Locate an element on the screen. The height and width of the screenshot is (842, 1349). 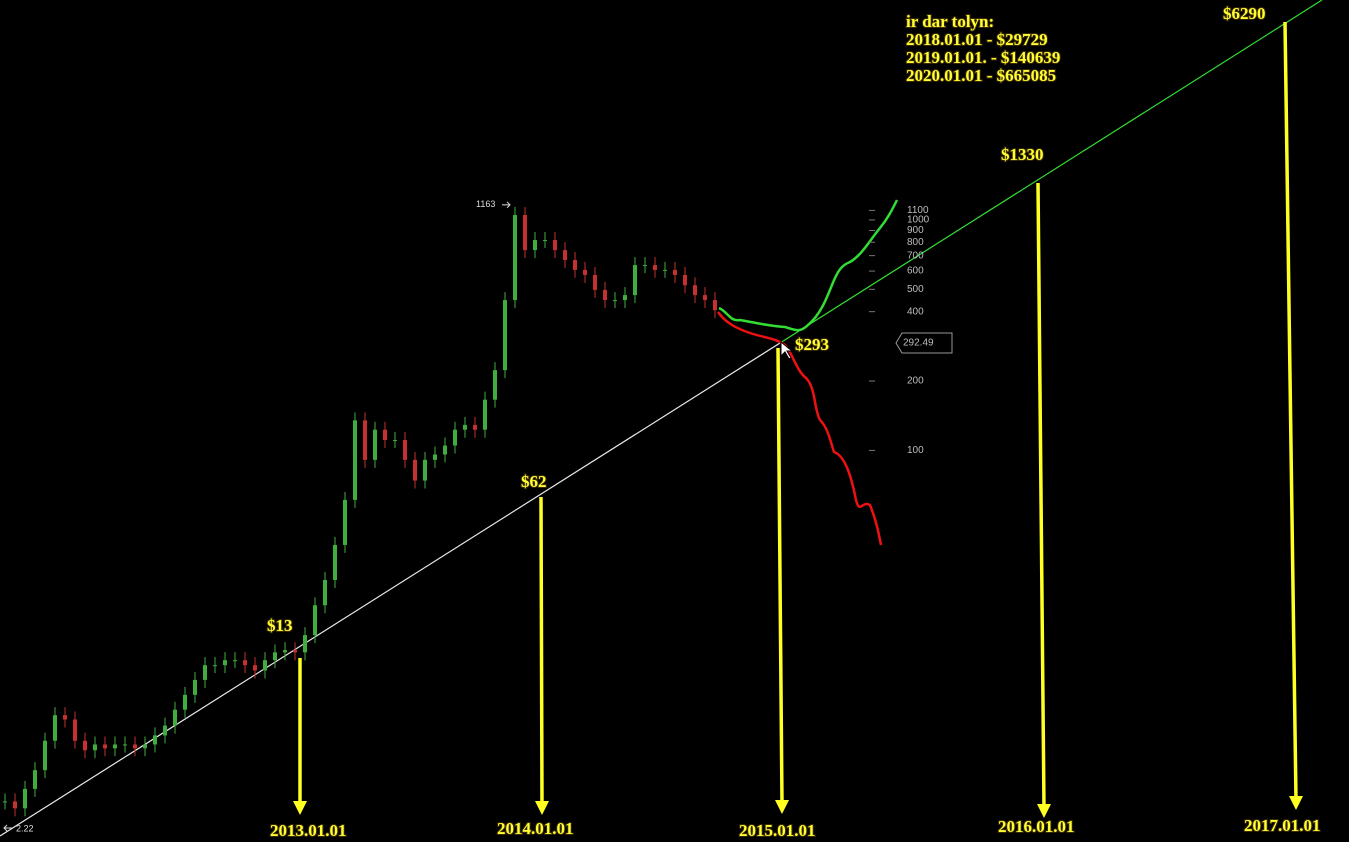
y-tick-label: 1100 is located at coordinates (918, 210).